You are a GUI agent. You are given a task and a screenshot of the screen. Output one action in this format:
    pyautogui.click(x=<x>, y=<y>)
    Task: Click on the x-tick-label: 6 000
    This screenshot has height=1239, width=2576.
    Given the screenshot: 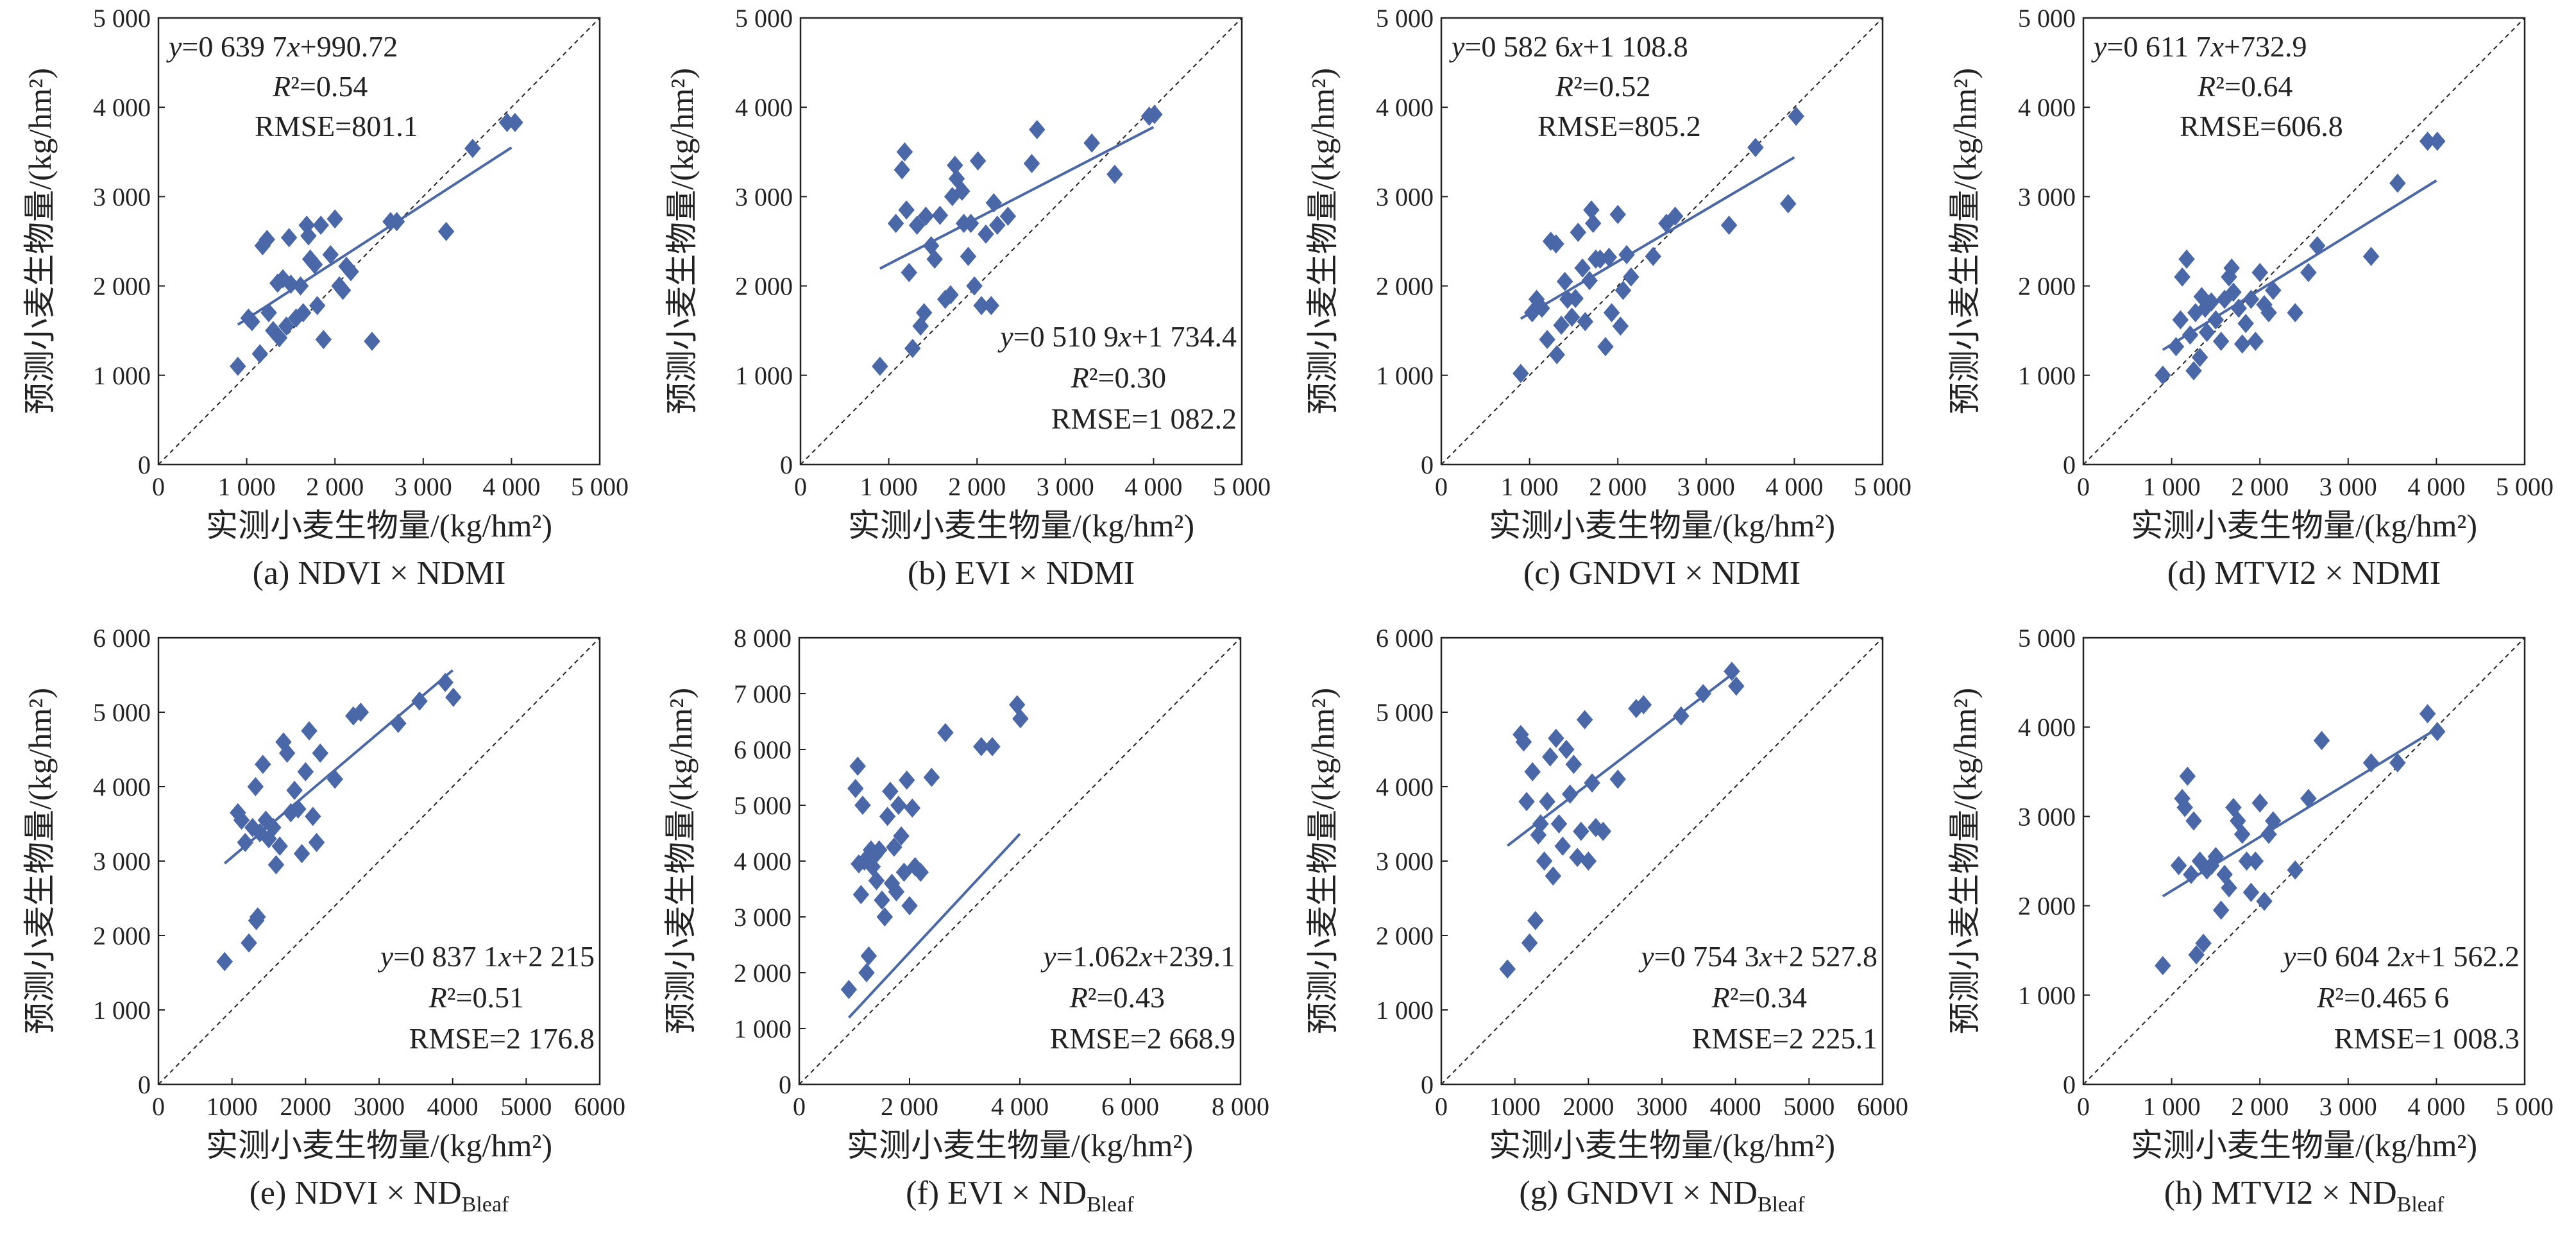 What is the action you would take?
    pyautogui.click(x=1130, y=1107)
    